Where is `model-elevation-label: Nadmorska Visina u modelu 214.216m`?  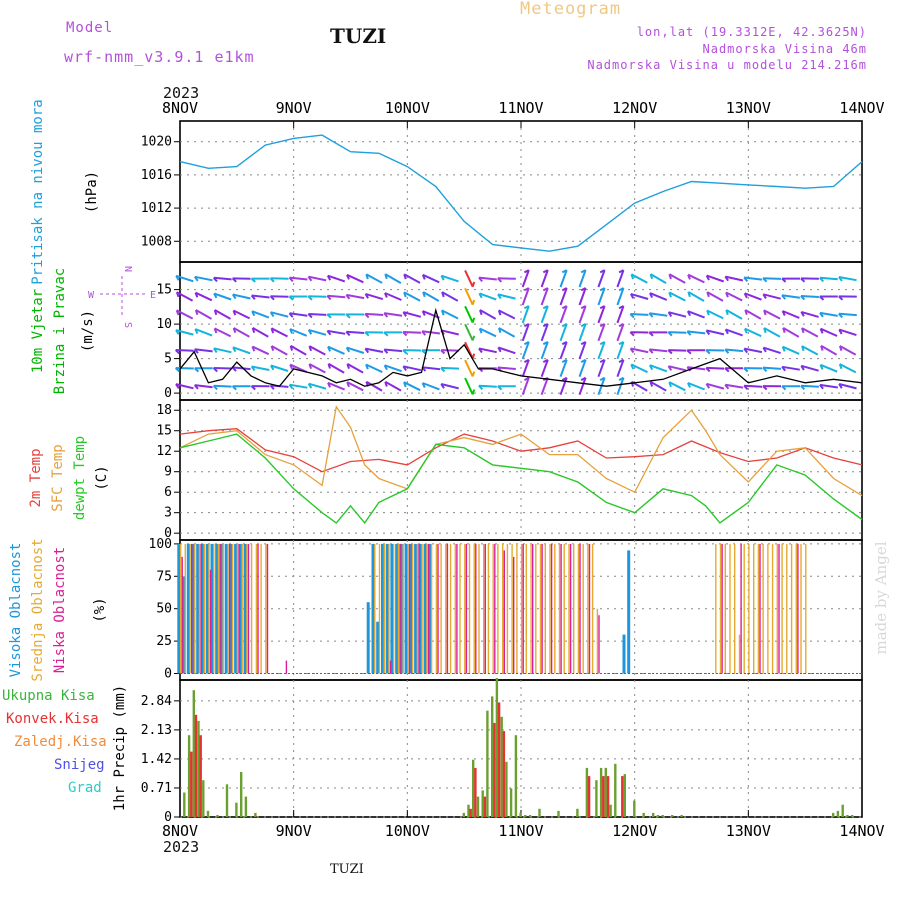
model-elevation-label: Nadmorska Visina u modelu 214.216m is located at coordinates (727, 65).